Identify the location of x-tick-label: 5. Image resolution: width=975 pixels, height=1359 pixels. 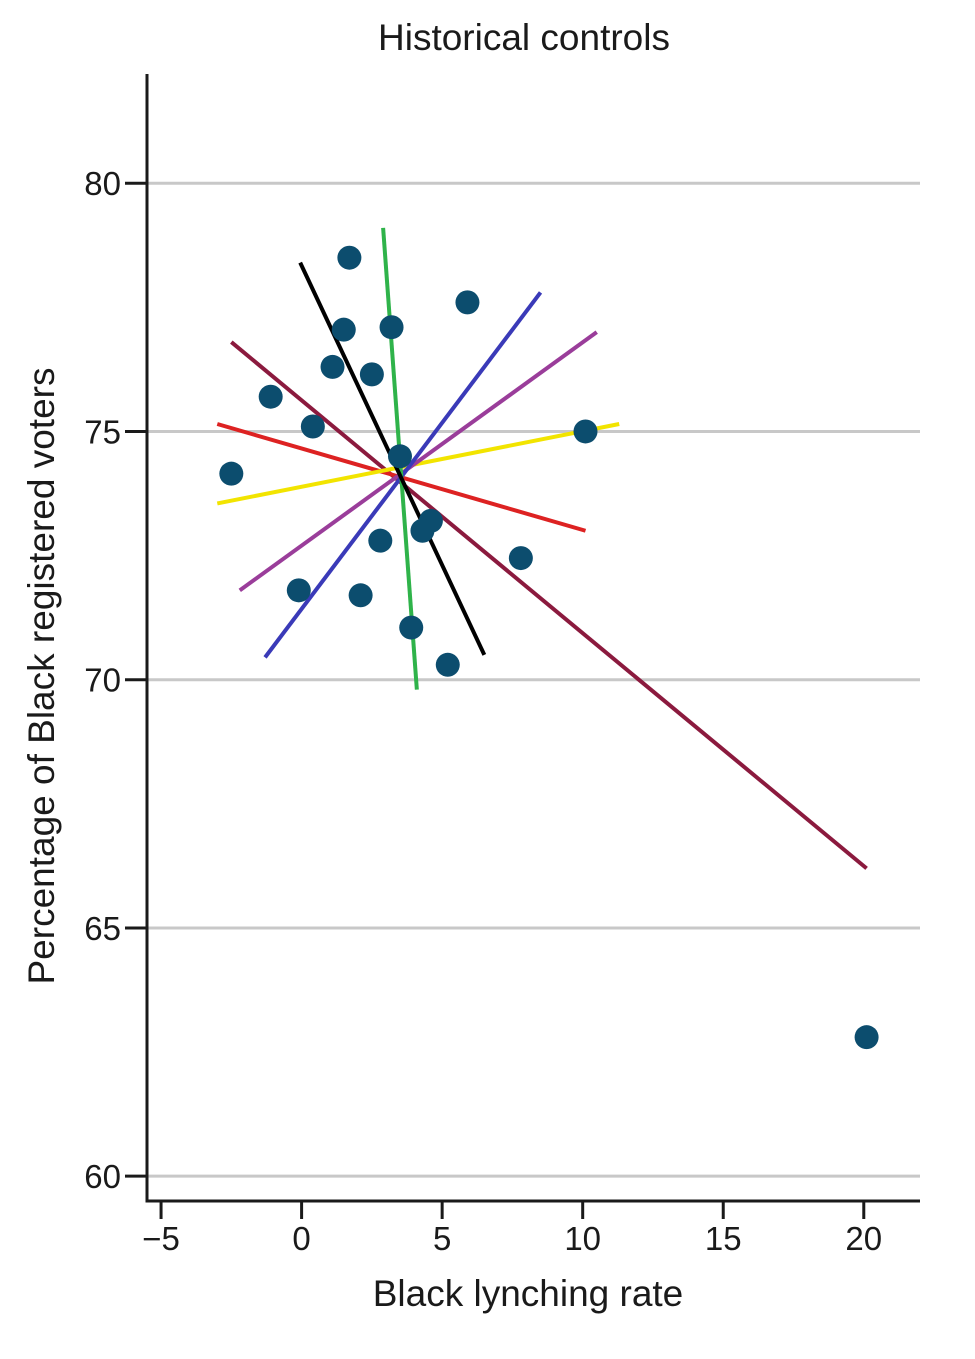
(442, 1238).